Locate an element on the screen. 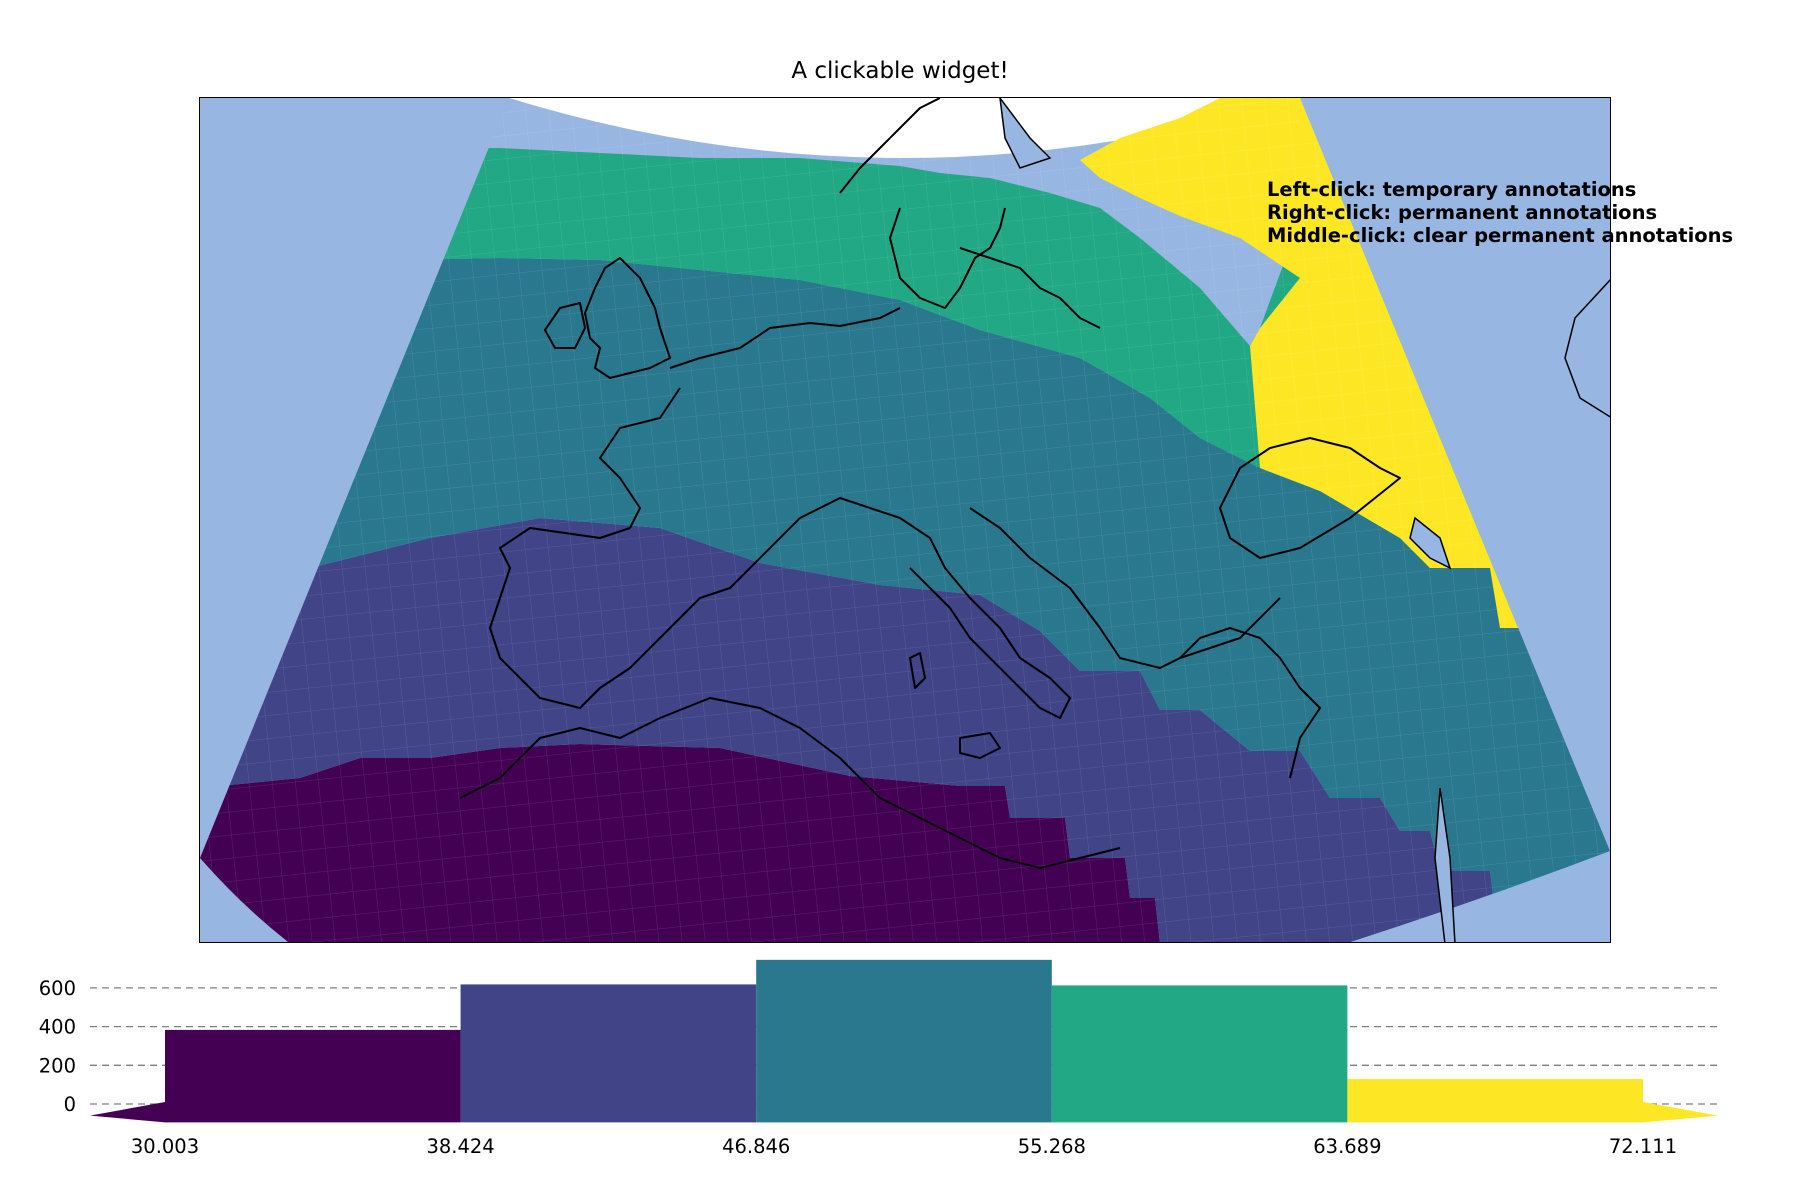 Image resolution: width=1800 pixels, height=1200 pixels. x-tick-label: 30.003 is located at coordinates (165, 1146).